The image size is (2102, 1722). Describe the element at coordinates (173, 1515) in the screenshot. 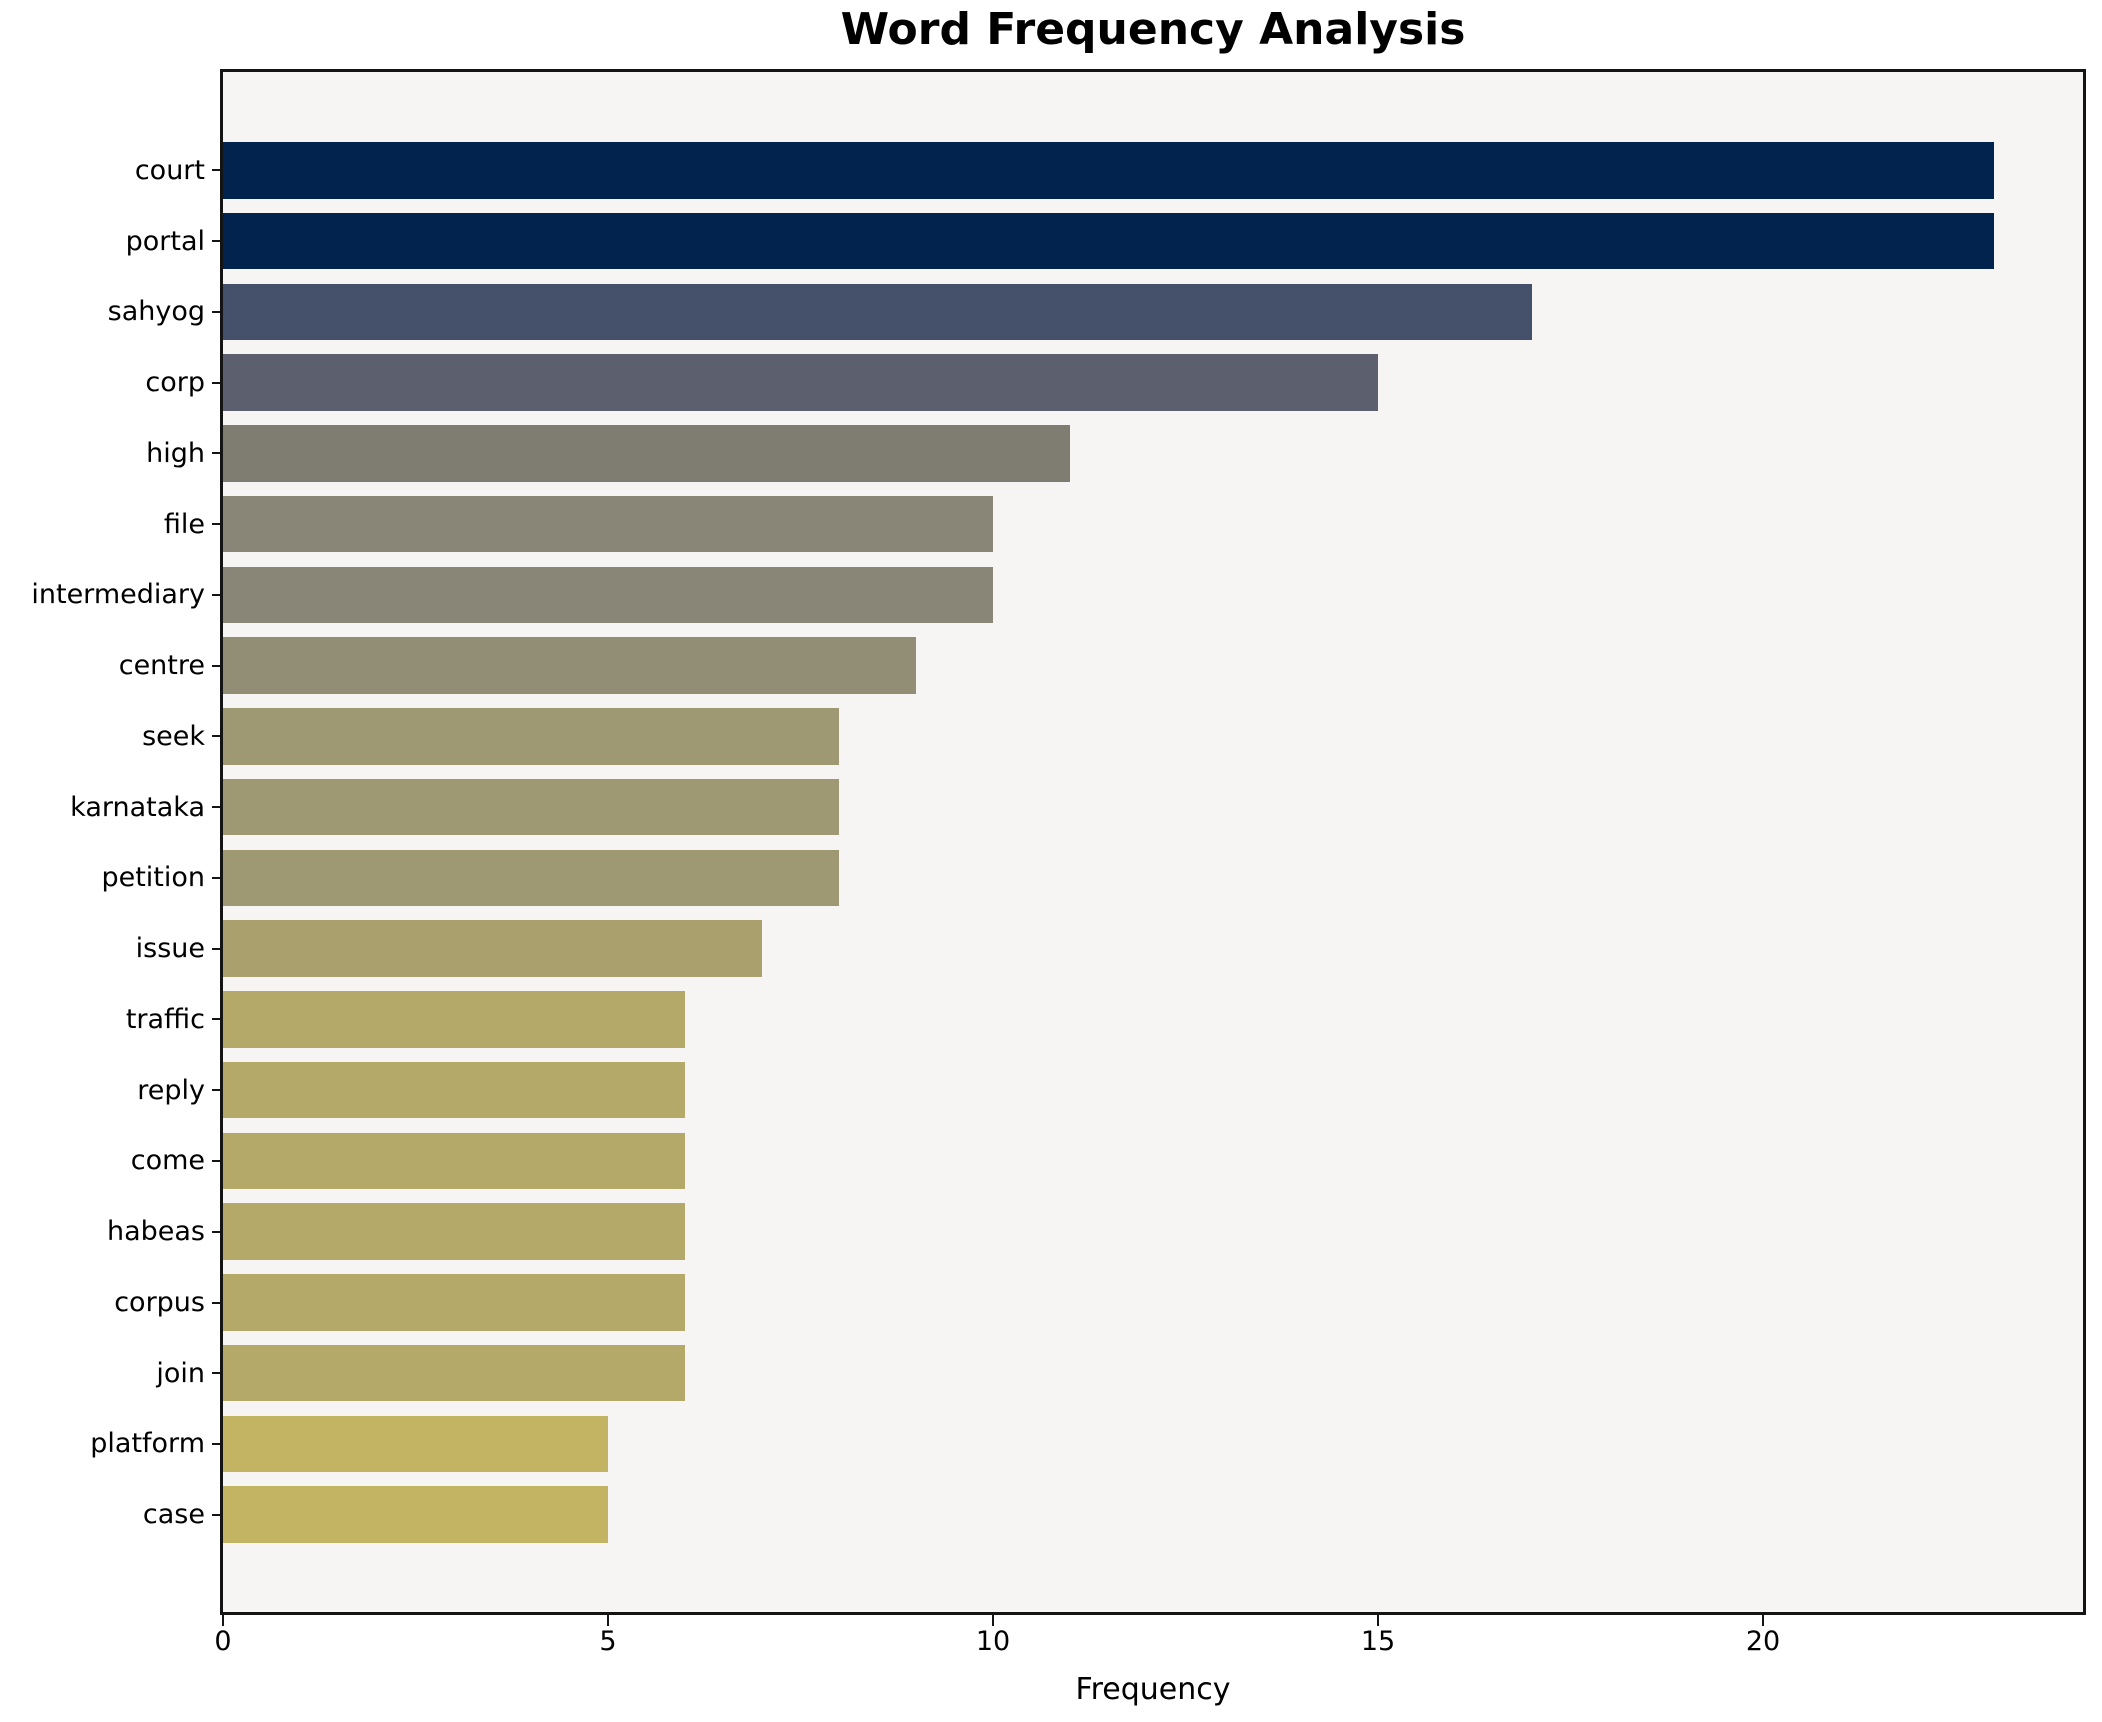

I see `y-tick-label-case: case` at that location.